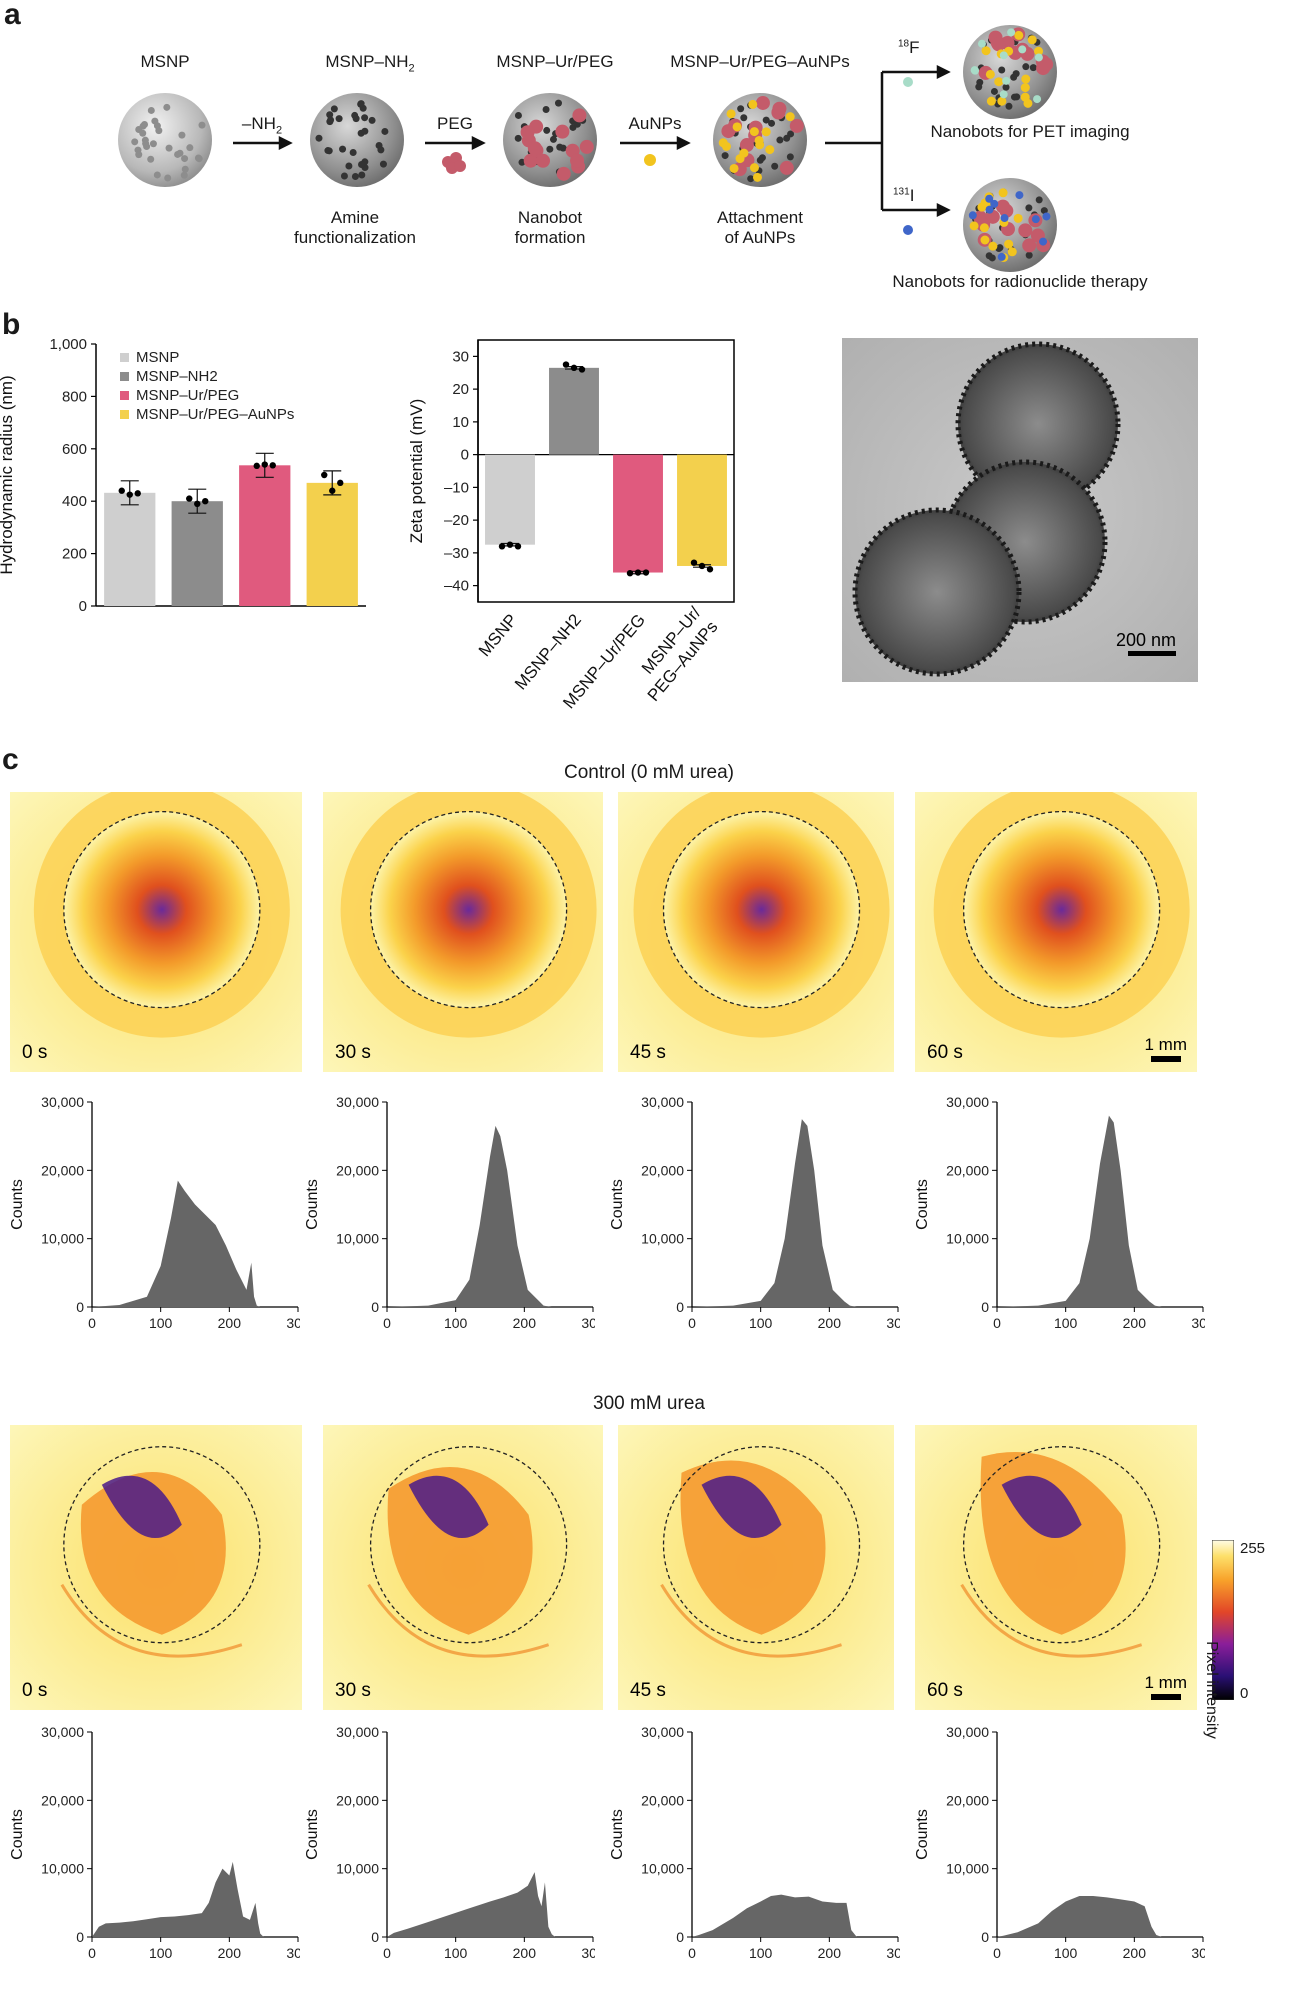 The height and width of the screenshot is (2000, 1298). I want to click on urea-title: 300 mM urea, so click(649, 1403).